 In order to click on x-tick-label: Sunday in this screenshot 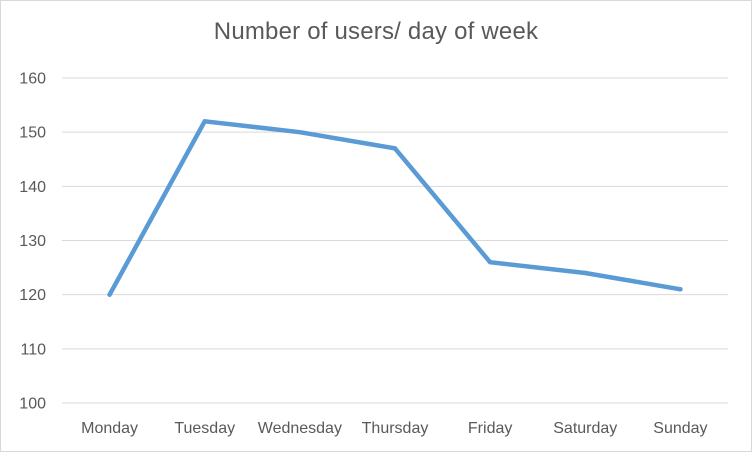, I will do `click(680, 428)`.